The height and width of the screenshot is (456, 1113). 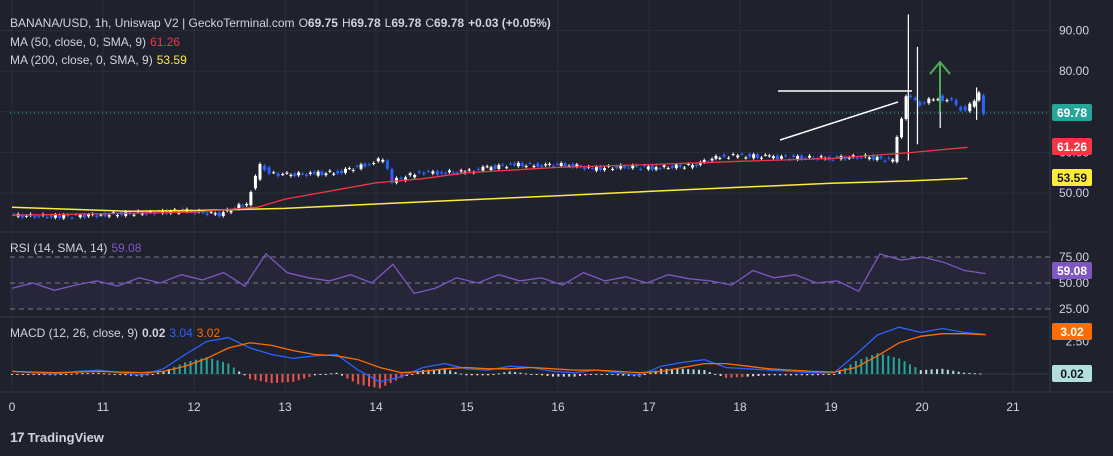 What do you see at coordinates (406, 23) in the screenshot?
I see `low-value: 69.78` at bounding box center [406, 23].